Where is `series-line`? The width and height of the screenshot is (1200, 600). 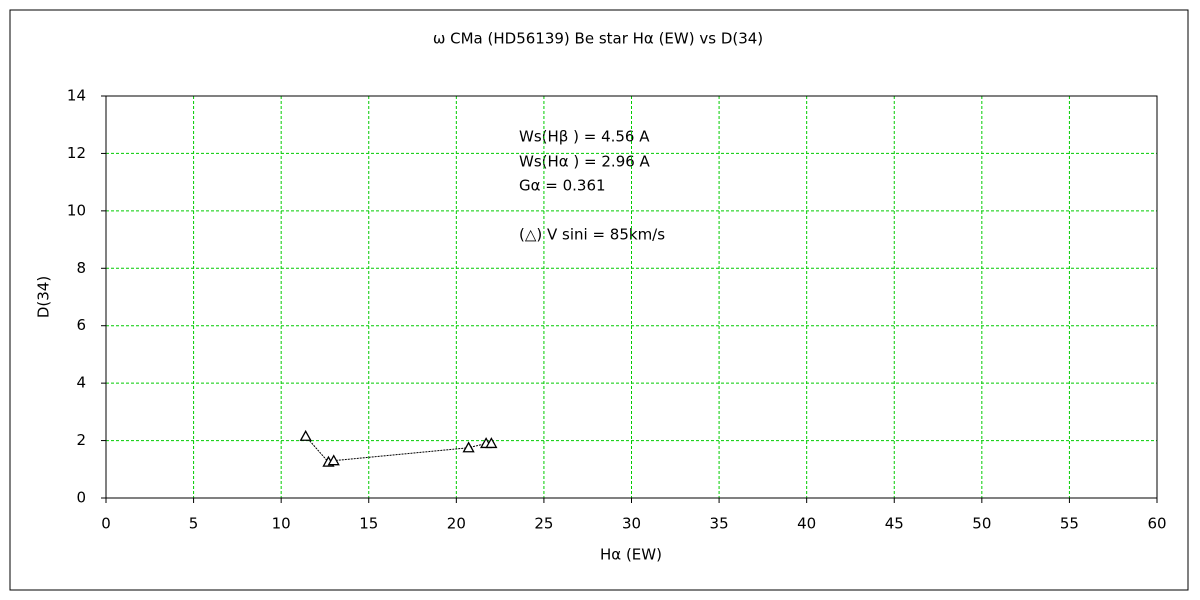
series-line is located at coordinates (398, 449).